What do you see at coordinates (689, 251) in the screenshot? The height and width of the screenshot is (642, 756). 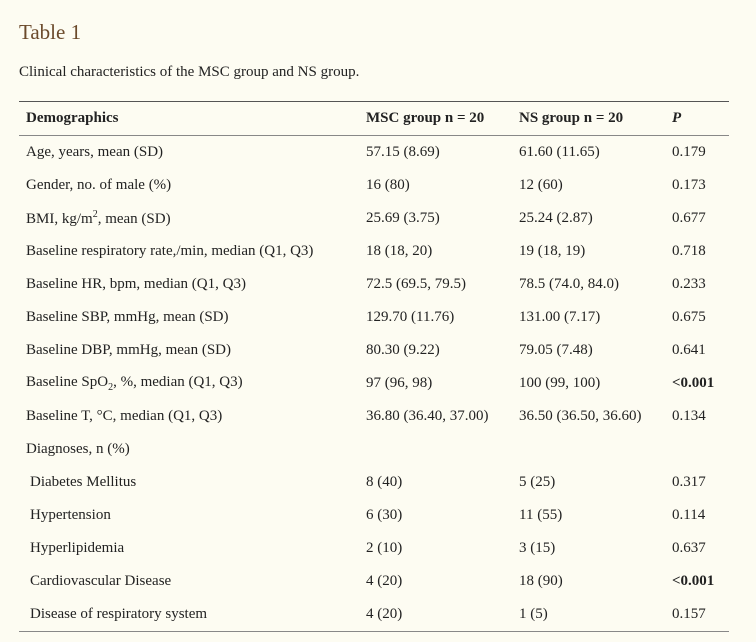 I see `table-cell: 0.718` at bounding box center [689, 251].